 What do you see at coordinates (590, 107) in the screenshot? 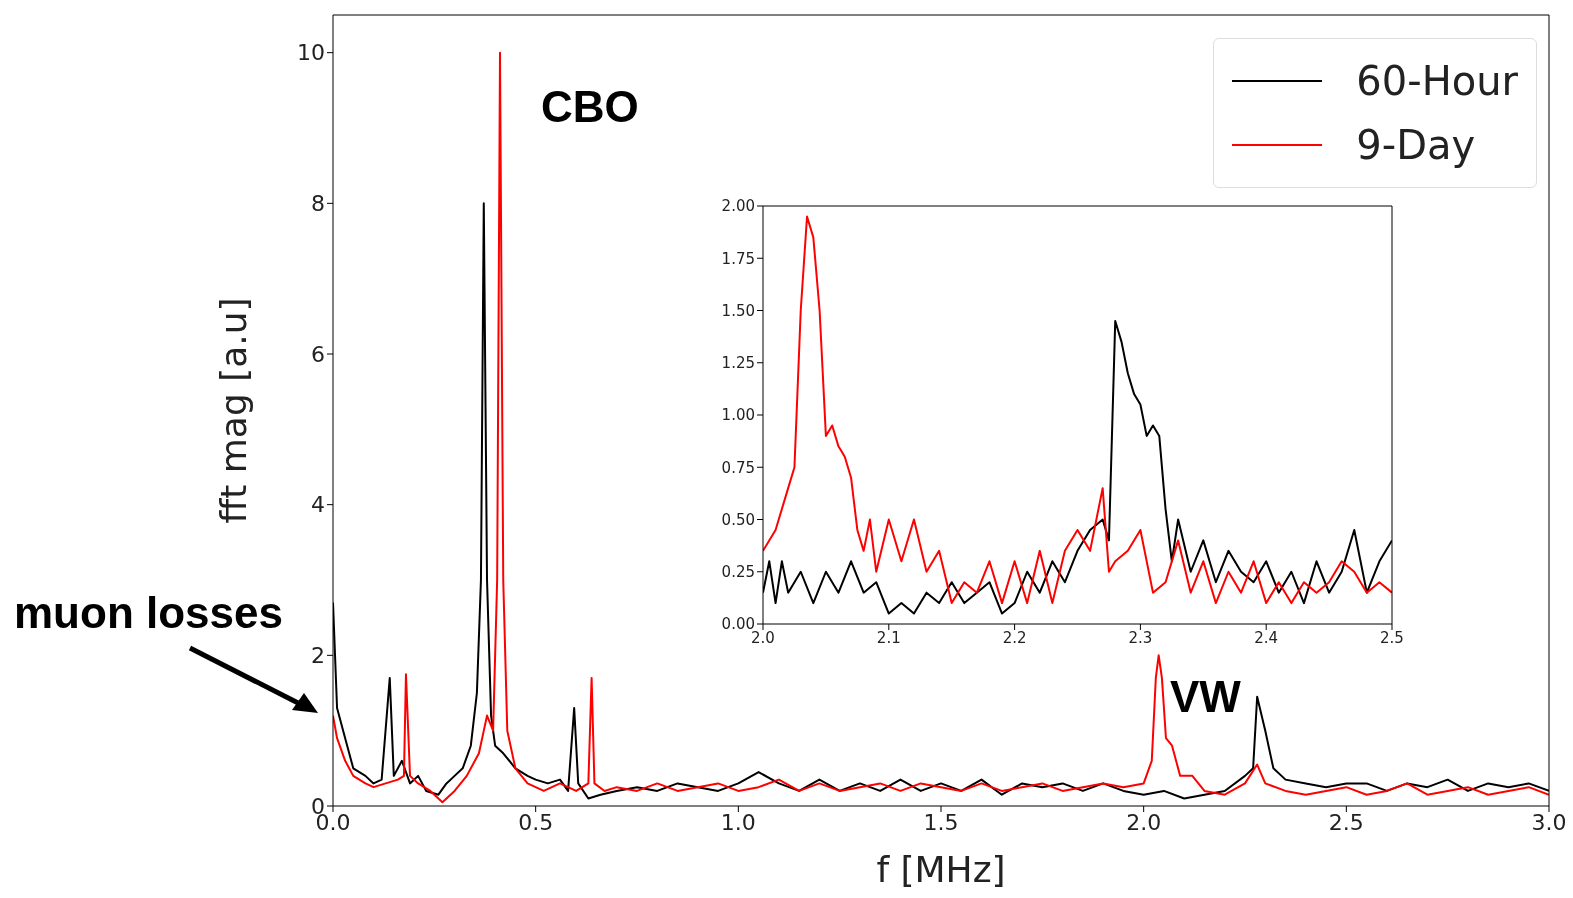
I see `annotation: CBO` at bounding box center [590, 107].